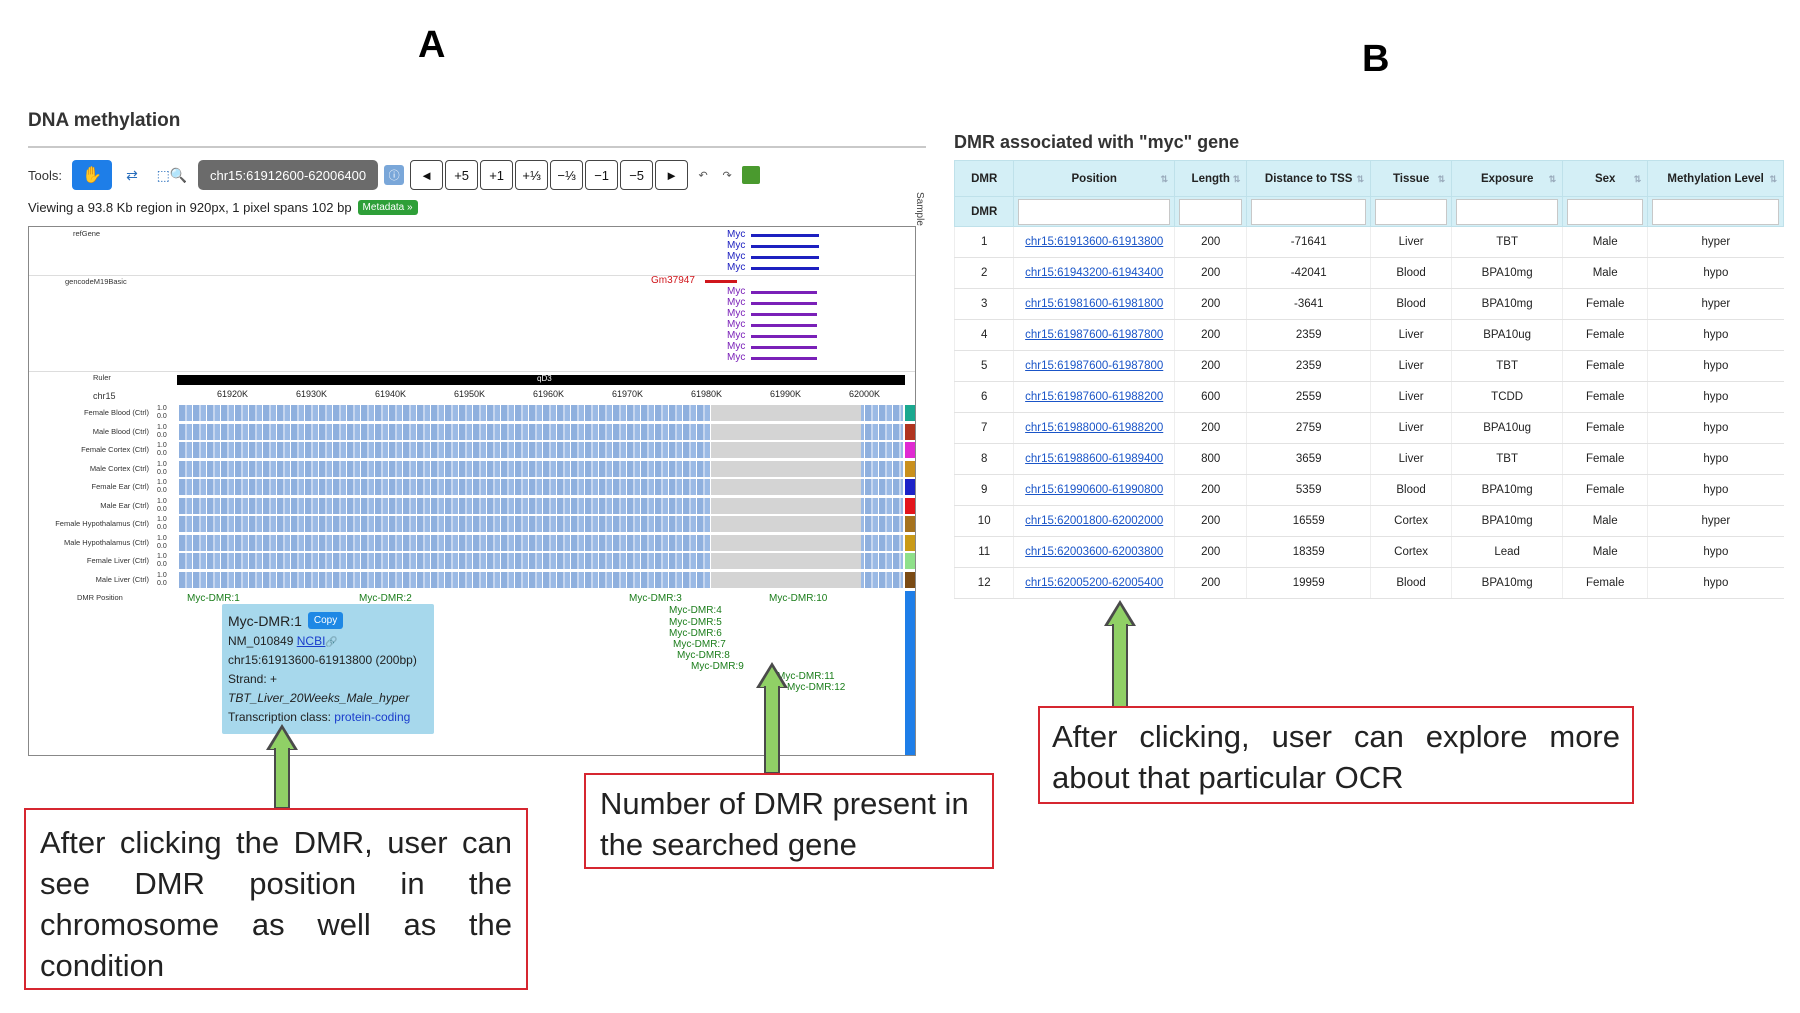 The width and height of the screenshot is (1800, 1013). I want to click on zoom-select-tool-icon: ⬚🔍, so click(172, 174).